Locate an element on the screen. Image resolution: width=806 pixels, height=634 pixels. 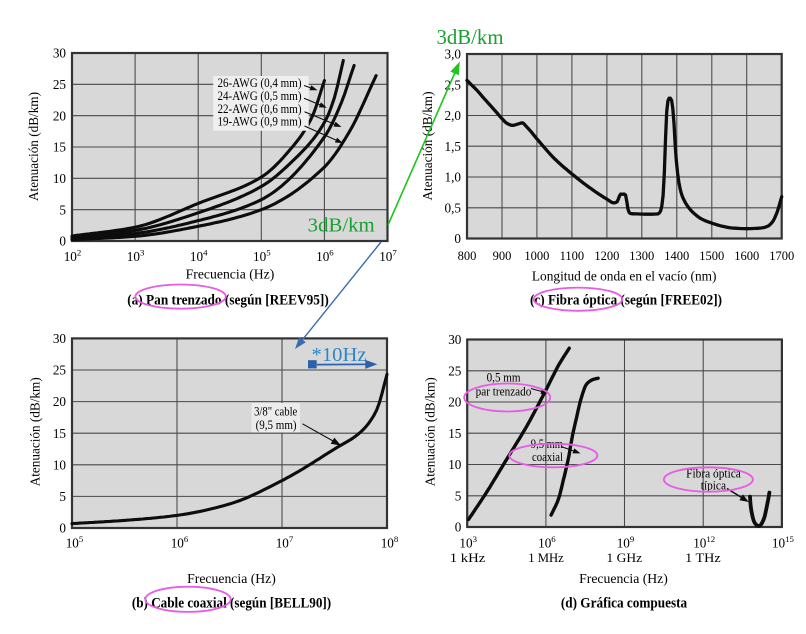
svg-text: 22-AWG (0,6 mm) is located at coordinates (260, 109).